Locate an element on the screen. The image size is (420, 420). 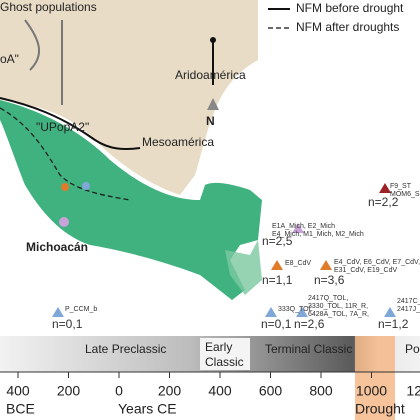
region is located at coordinates (243, 267).